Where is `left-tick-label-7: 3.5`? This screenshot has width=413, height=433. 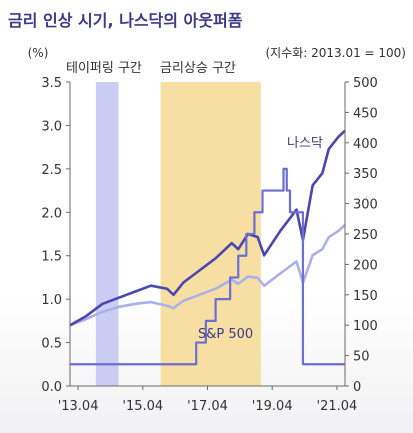
left-tick-label-7: 3.5 is located at coordinates (51, 83).